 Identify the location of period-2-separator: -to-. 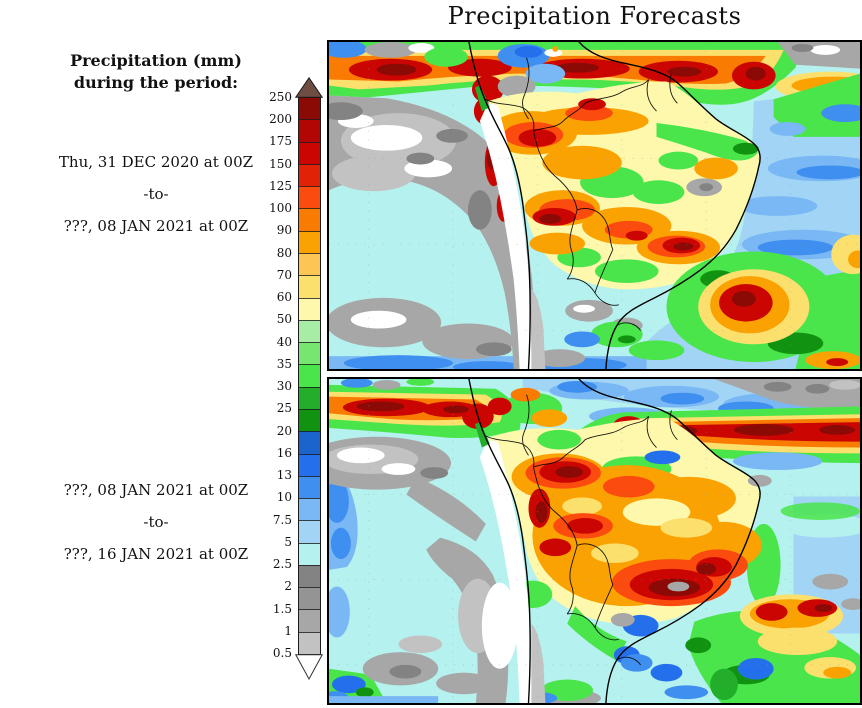
(156, 522).